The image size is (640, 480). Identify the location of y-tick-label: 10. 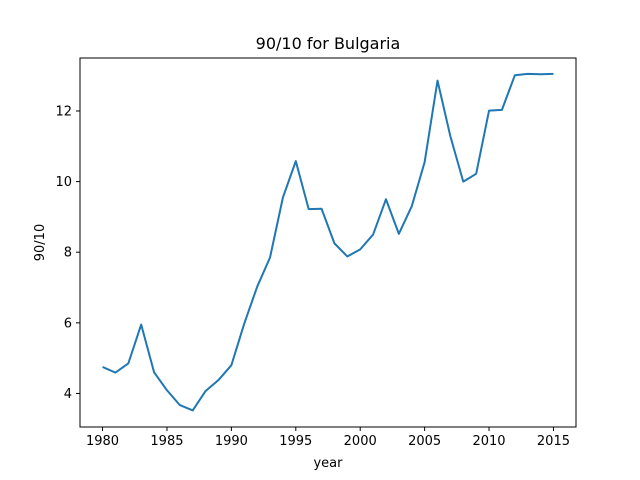
(63, 182).